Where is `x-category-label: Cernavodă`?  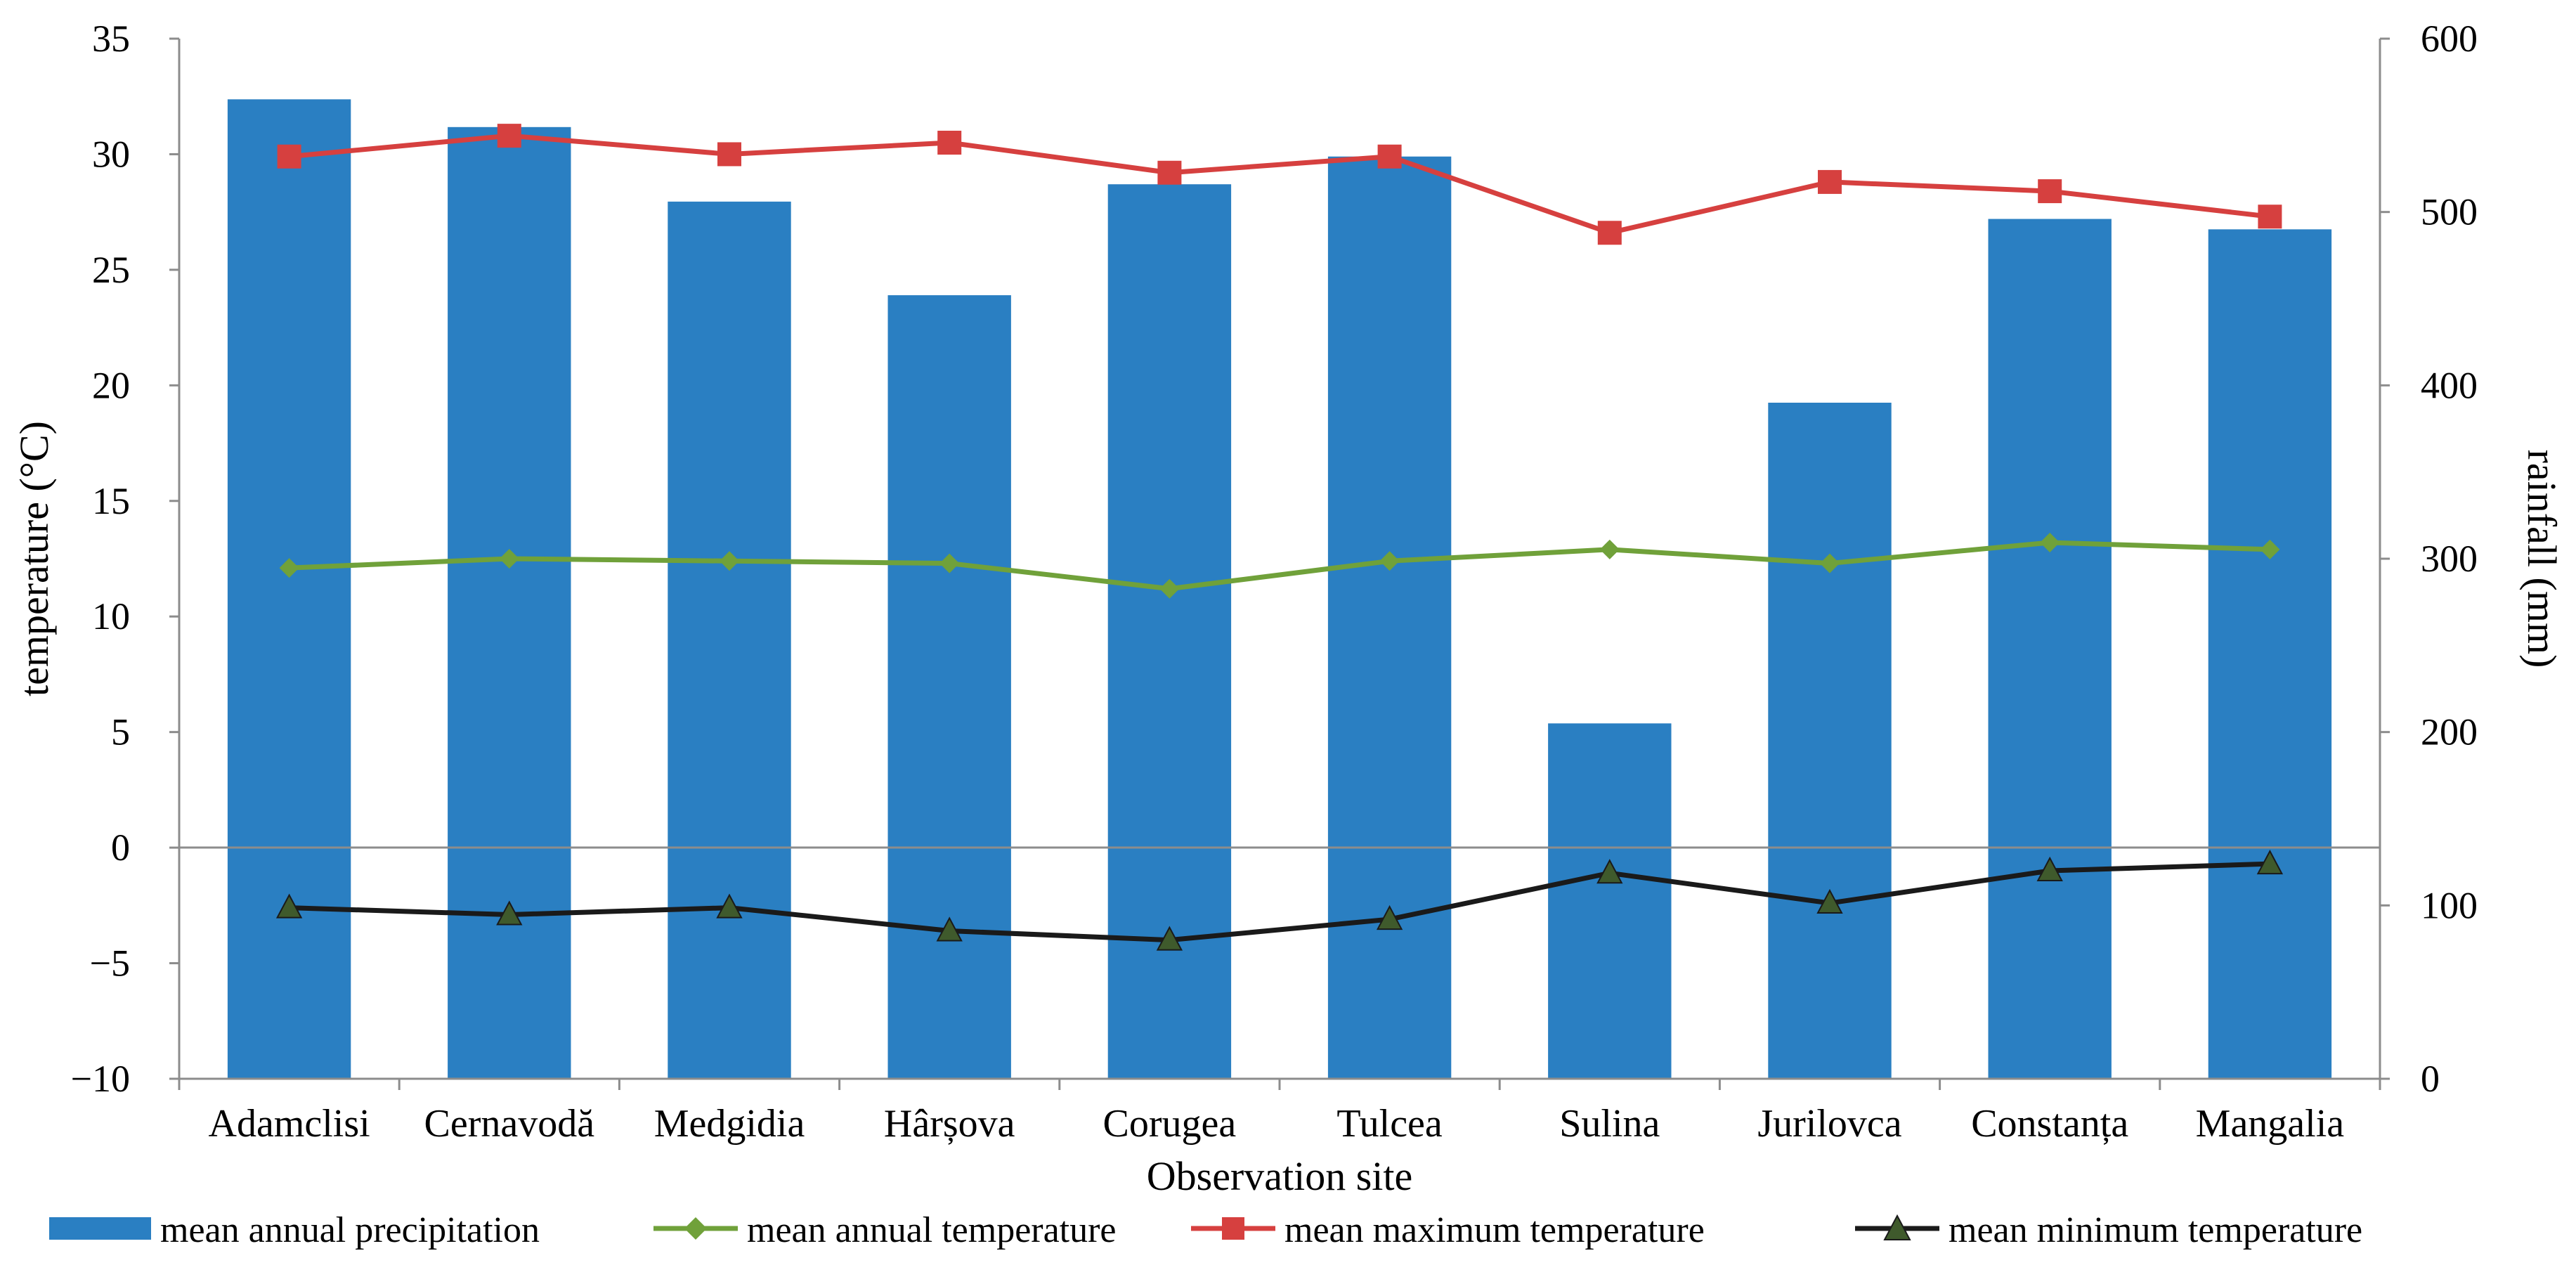 x-category-label: Cernavodă is located at coordinates (509, 1124).